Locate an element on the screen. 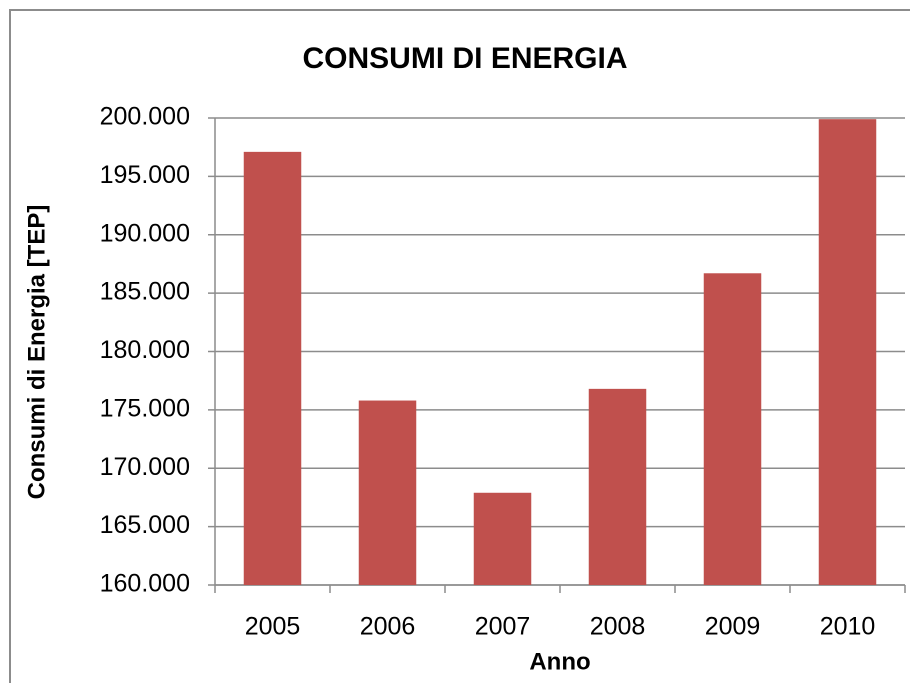 The height and width of the screenshot is (683, 910). y-tick-label: 200.000 is located at coordinates (145, 117).